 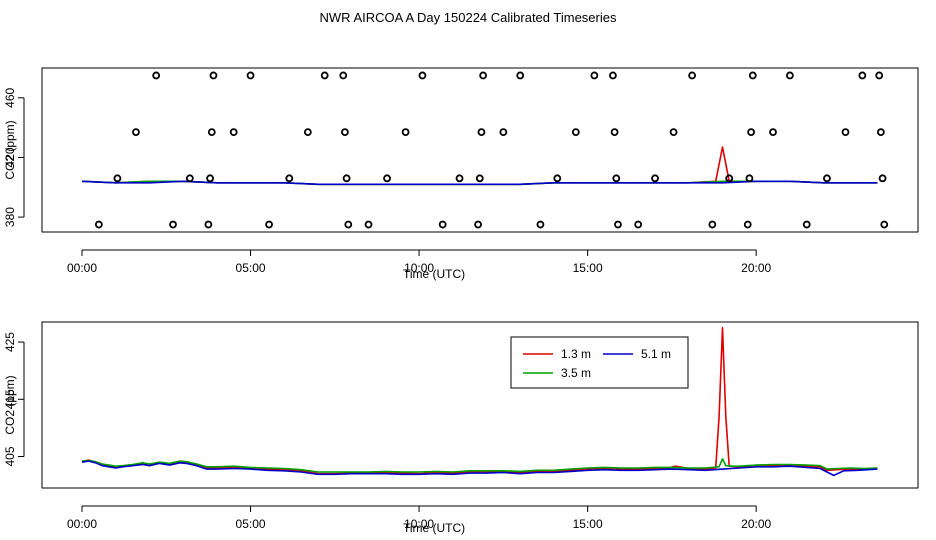 What do you see at coordinates (656, 354) in the screenshot?
I see `legend-label: 5.1 m` at bounding box center [656, 354].